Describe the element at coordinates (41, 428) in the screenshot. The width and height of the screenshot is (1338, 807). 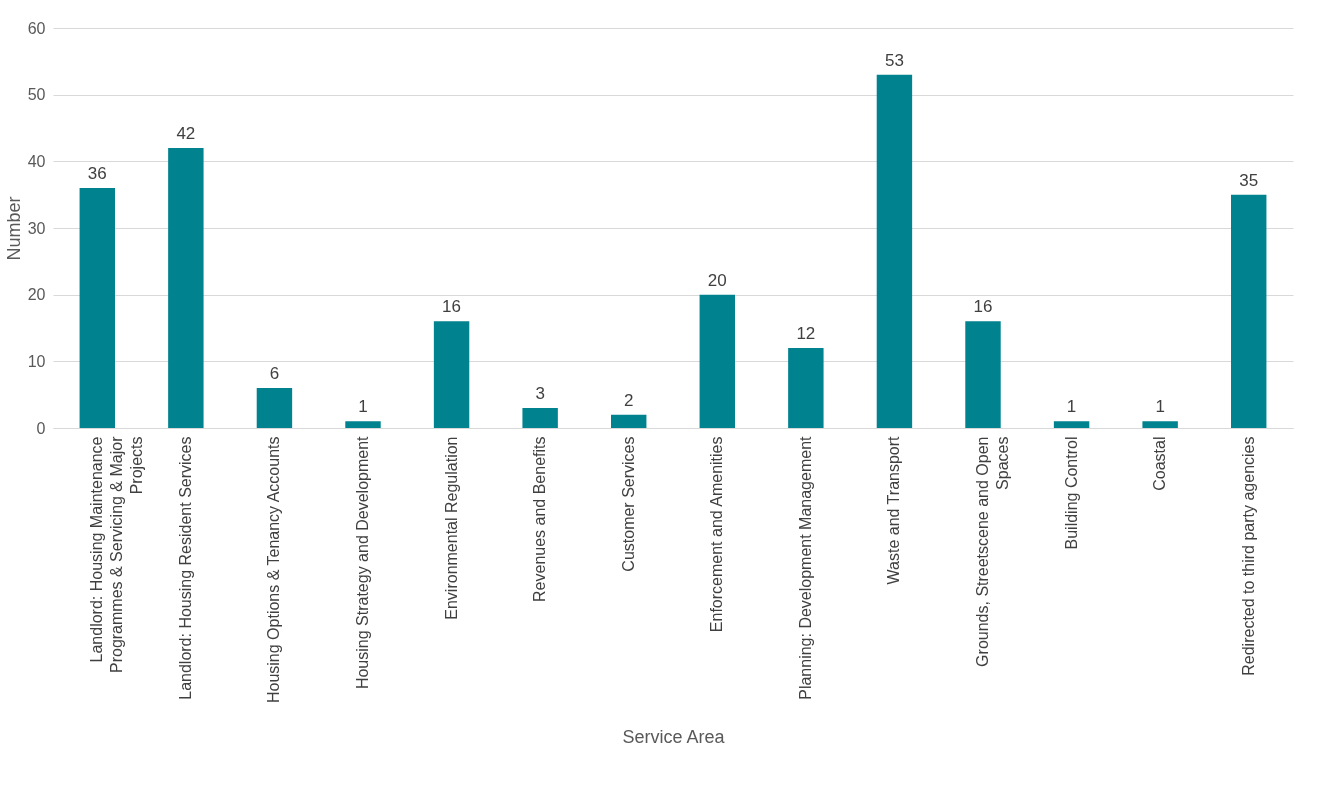
I see `y-tick-label: 0` at that location.